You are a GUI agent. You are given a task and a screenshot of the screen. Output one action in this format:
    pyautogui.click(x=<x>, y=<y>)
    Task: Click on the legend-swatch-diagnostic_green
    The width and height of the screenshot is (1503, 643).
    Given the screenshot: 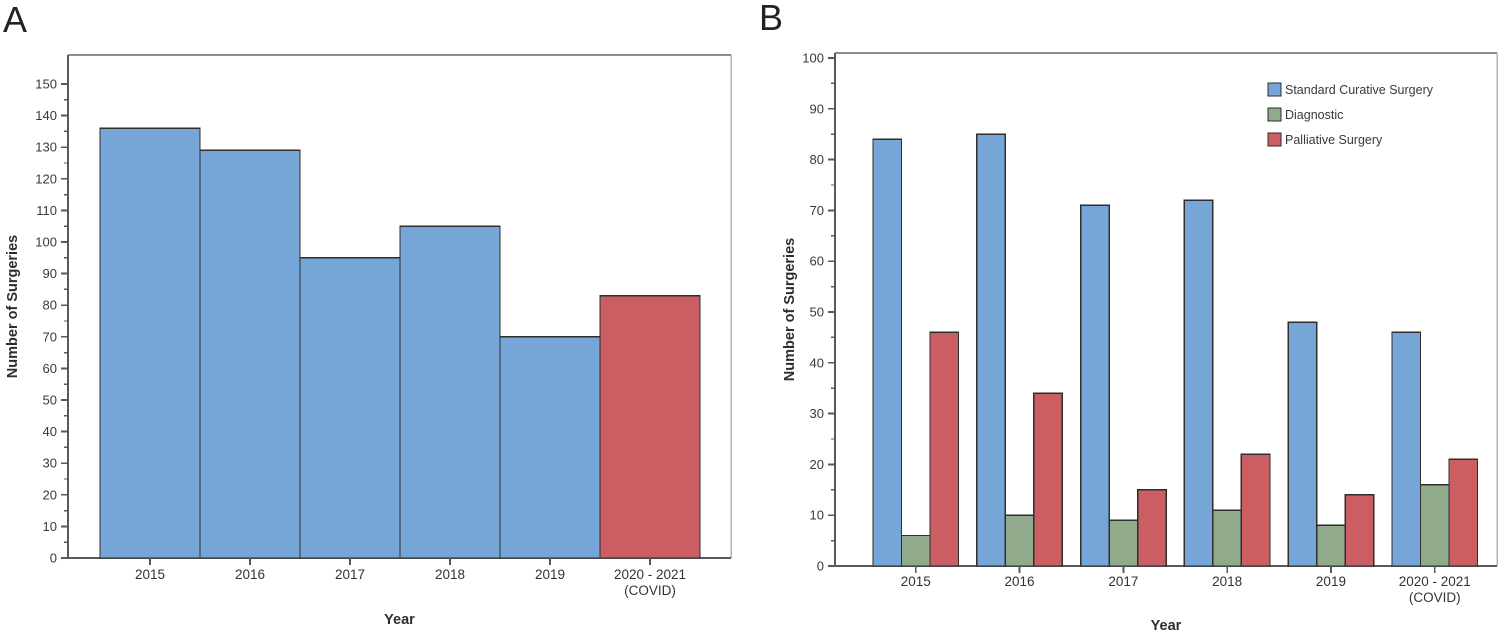 What is the action you would take?
    pyautogui.click(x=1274, y=114)
    